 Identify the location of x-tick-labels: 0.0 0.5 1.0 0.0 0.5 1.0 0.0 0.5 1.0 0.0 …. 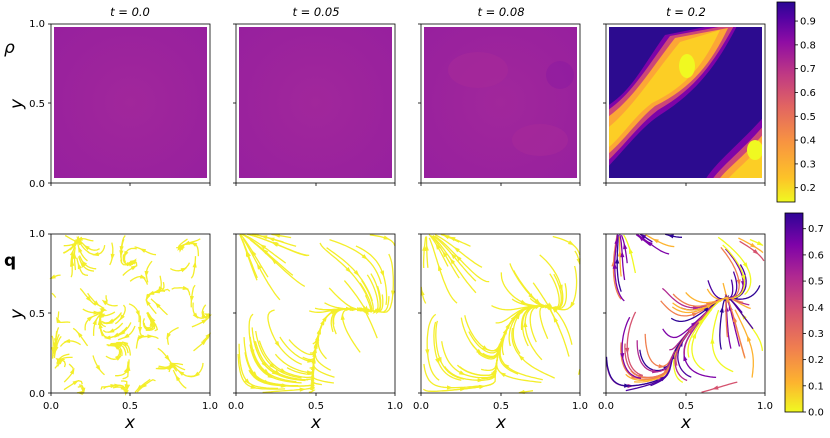
(408, 406).